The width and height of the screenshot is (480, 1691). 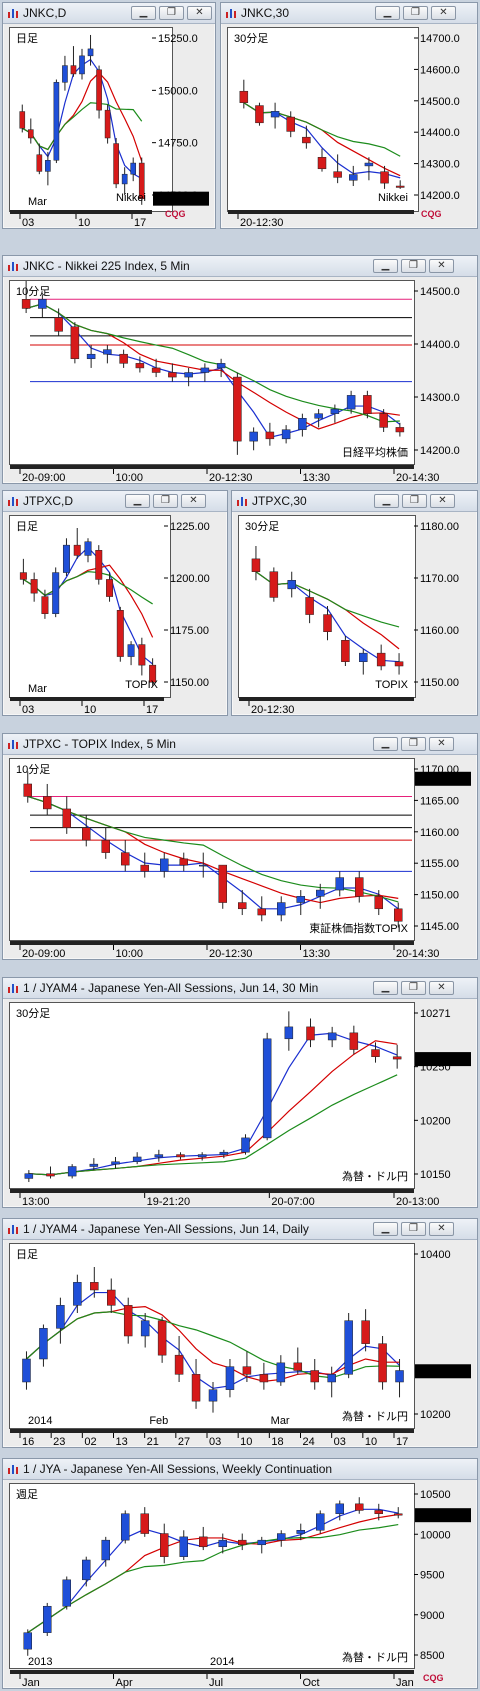 I want to click on moving-average-line, so click(x=82, y=126).